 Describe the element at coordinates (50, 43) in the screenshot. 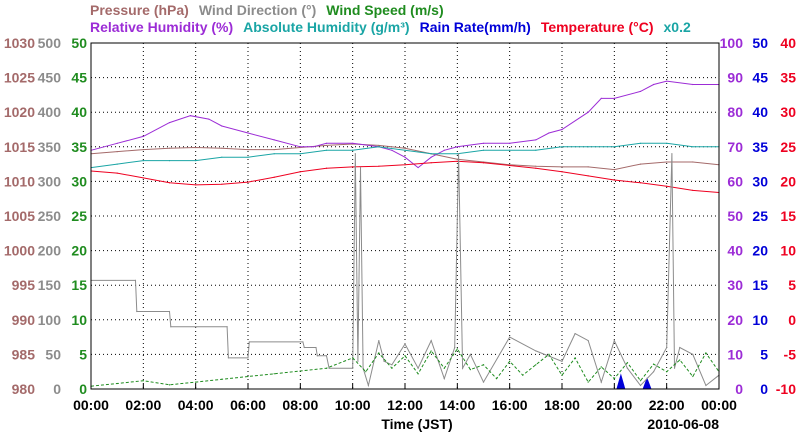

I see `y-tick-label-wind-dir: 500` at that location.